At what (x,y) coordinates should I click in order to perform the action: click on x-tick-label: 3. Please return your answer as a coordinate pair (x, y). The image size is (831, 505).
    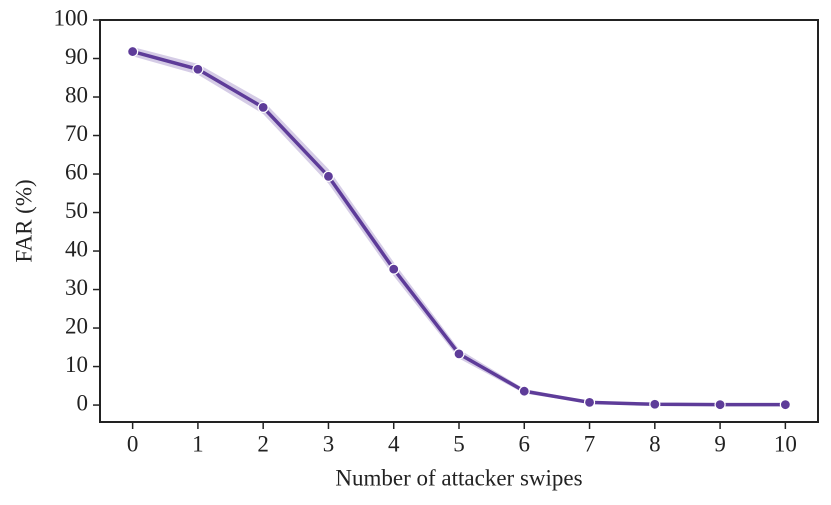
    Looking at the image, I should click on (329, 443).